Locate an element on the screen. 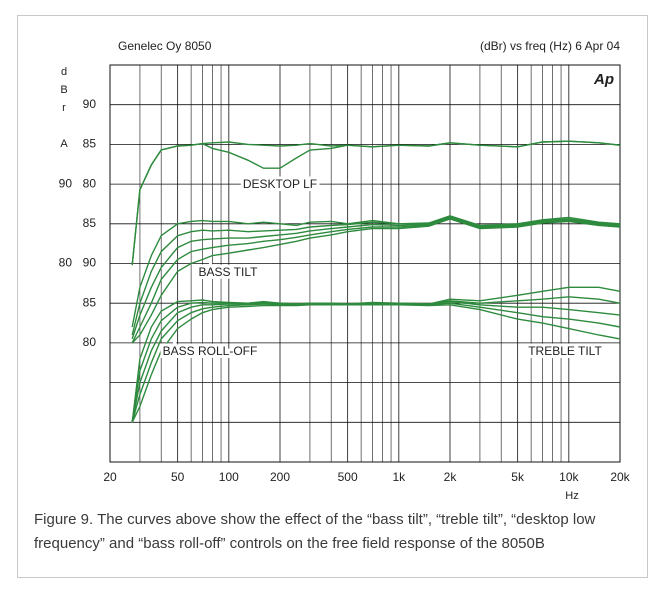 The width and height of the screenshot is (665, 598). chart-title: Genelec Oy 8050 is located at coordinates (165, 46).